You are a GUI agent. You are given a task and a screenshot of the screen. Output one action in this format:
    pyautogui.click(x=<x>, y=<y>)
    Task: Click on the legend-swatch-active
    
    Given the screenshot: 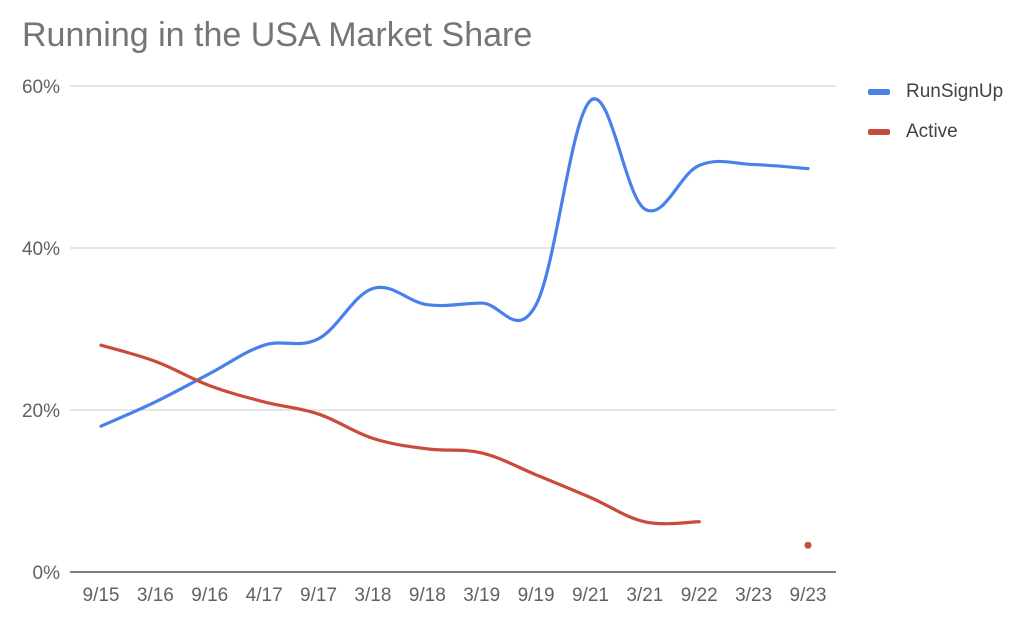 What is the action you would take?
    pyautogui.click(x=879, y=132)
    